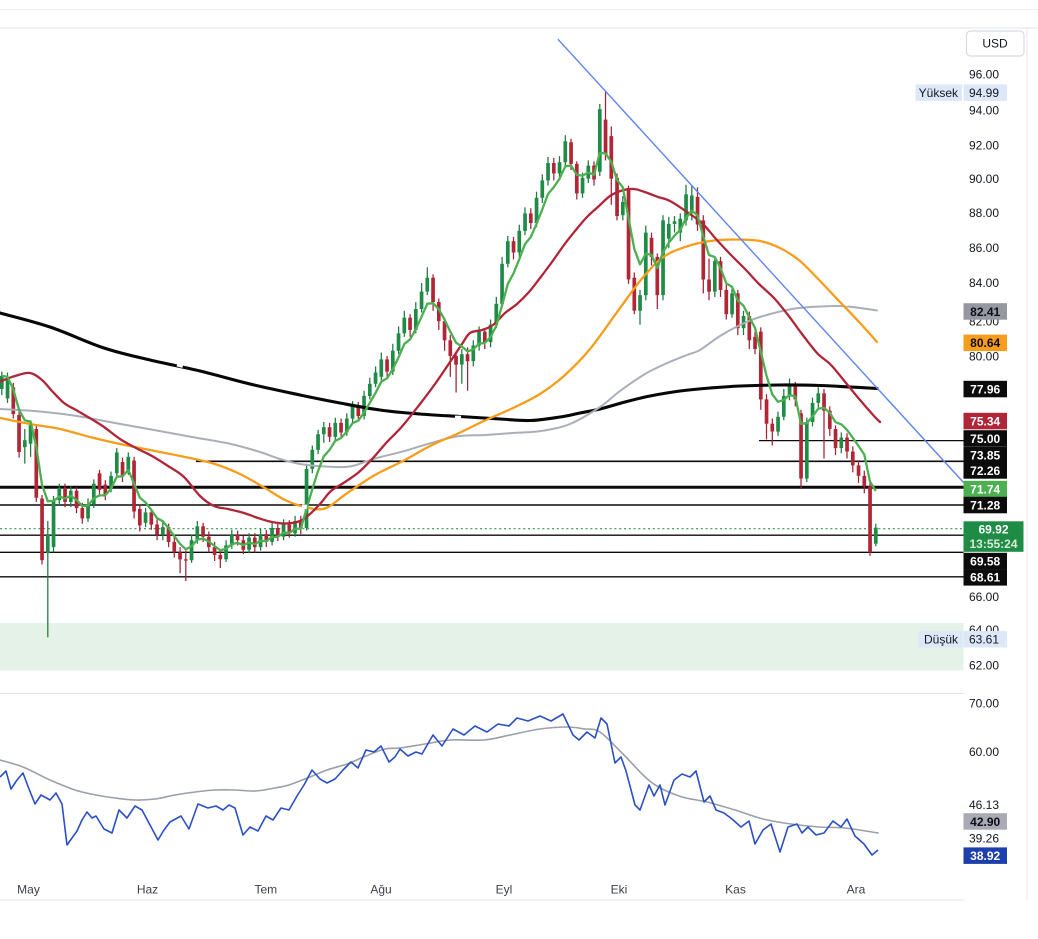 This screenshot has width=1038, height=939. Describe the element at coordinates (985, 505) in the screenshot. I see `svg-text: 71.28` at that location.